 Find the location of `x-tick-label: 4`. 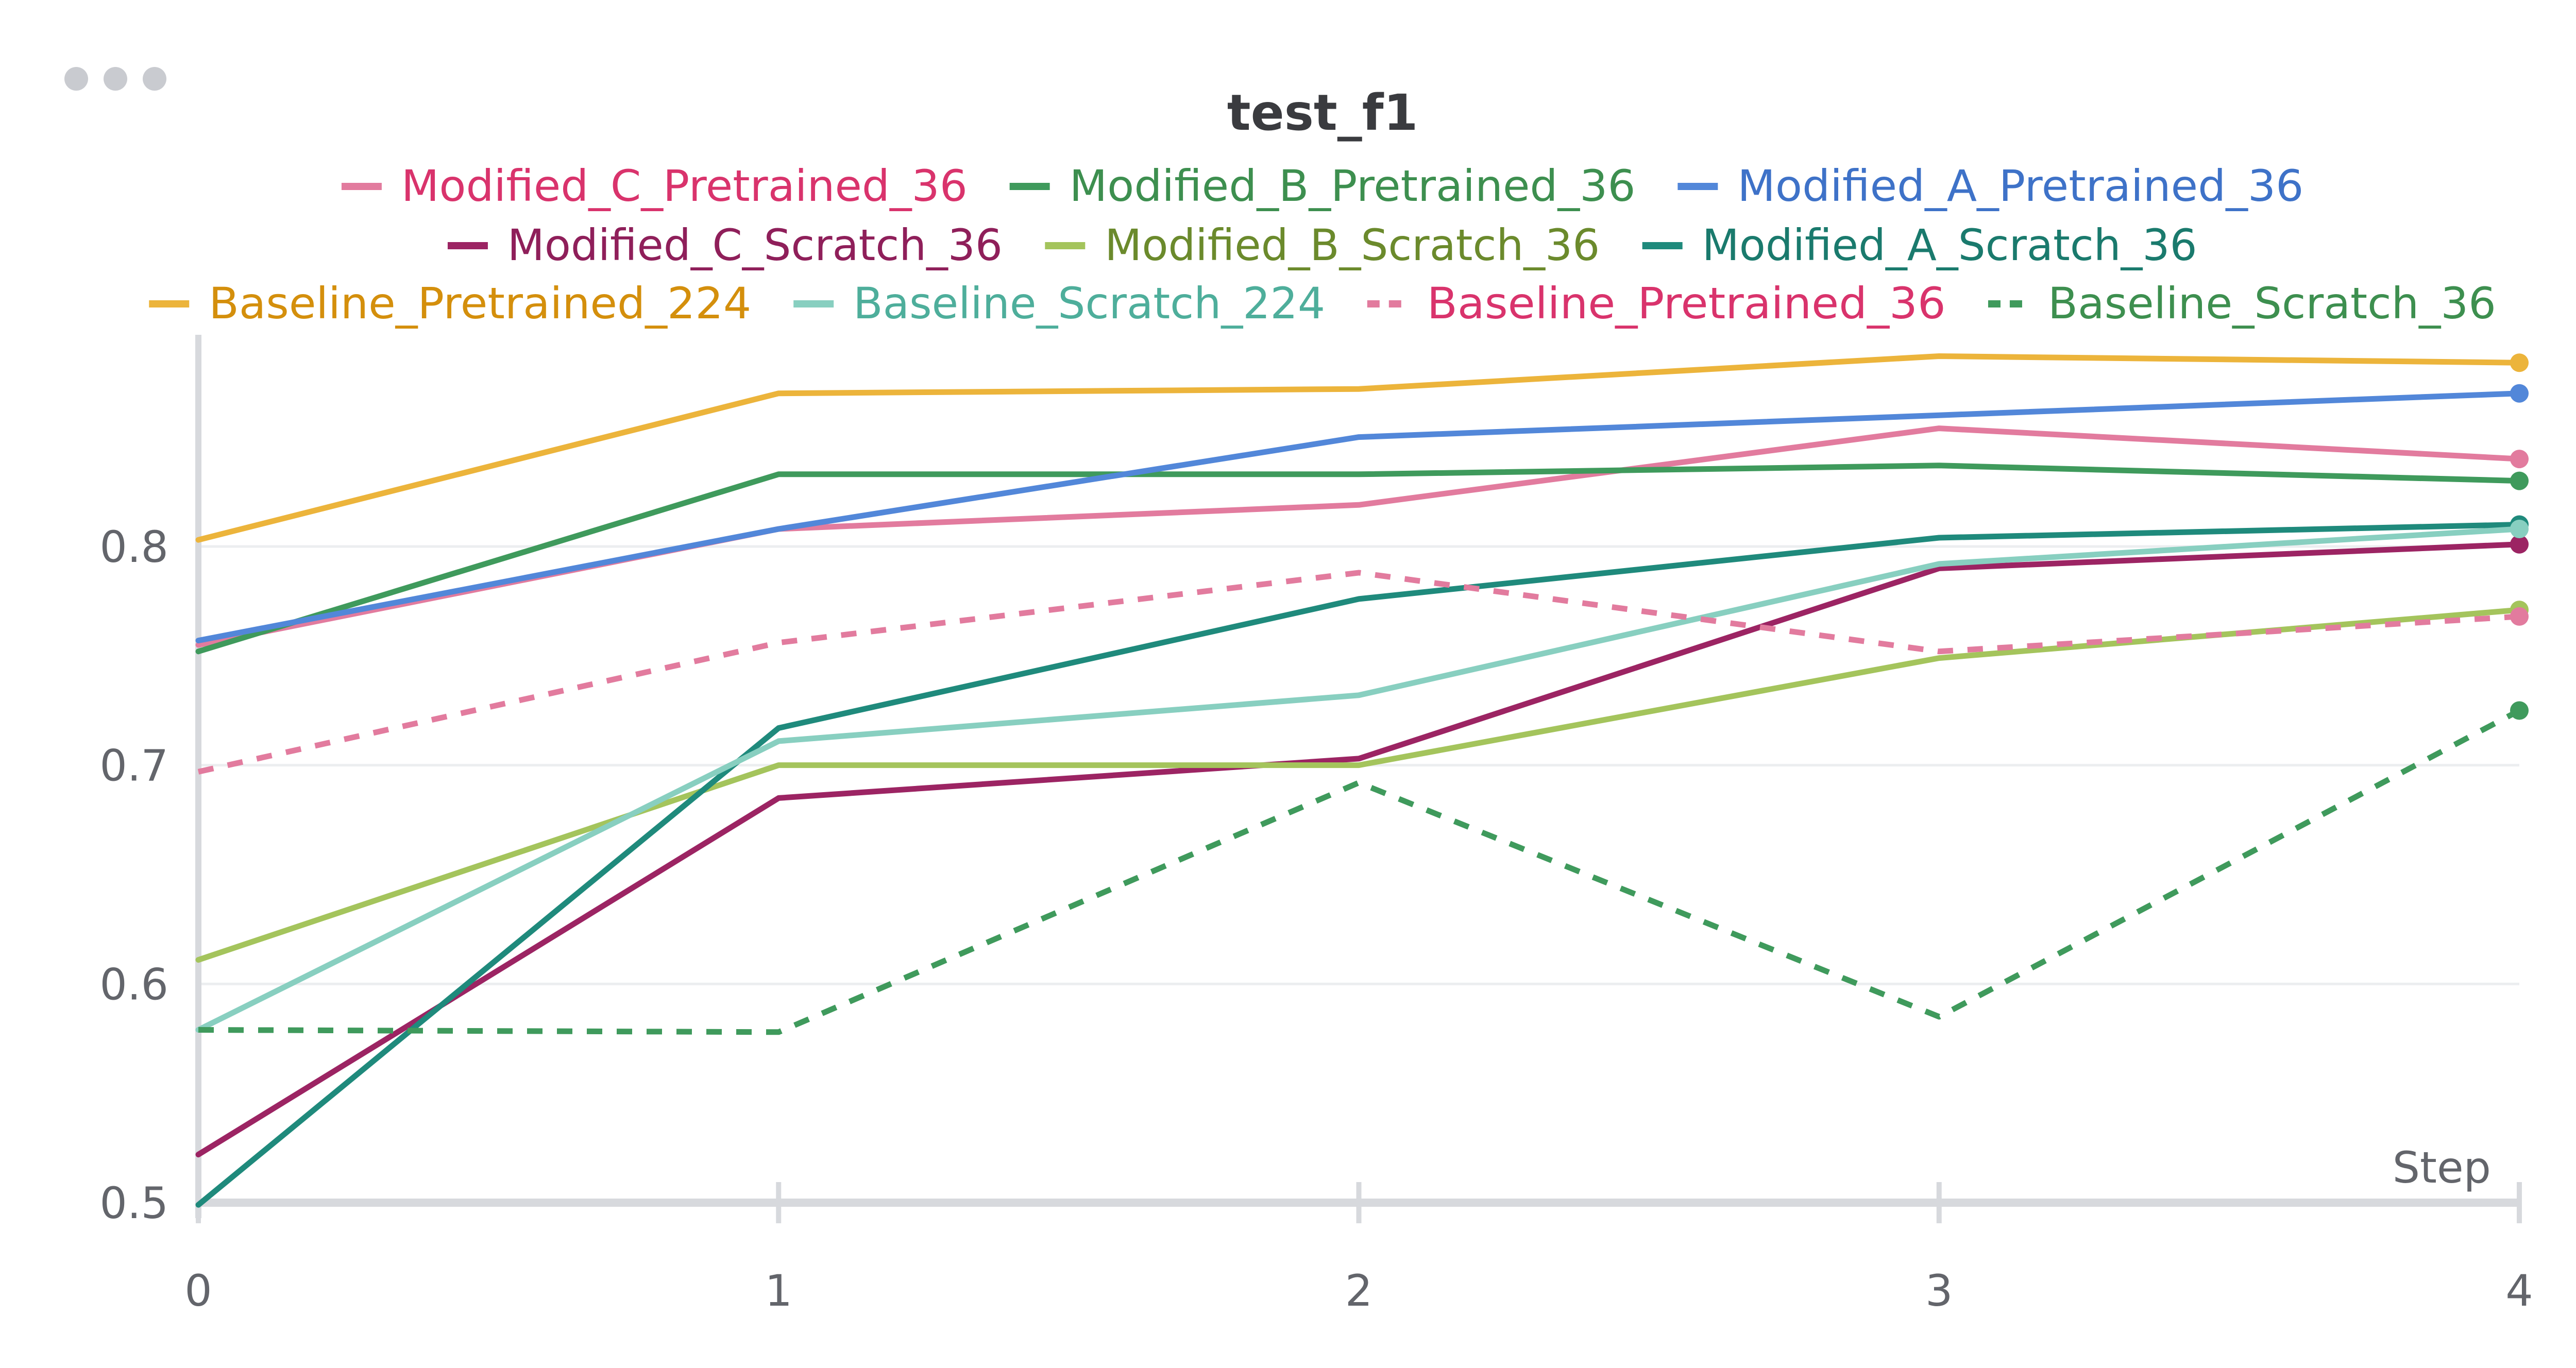

x-tick-label: 4 is located at coordinates (2519, 1291).